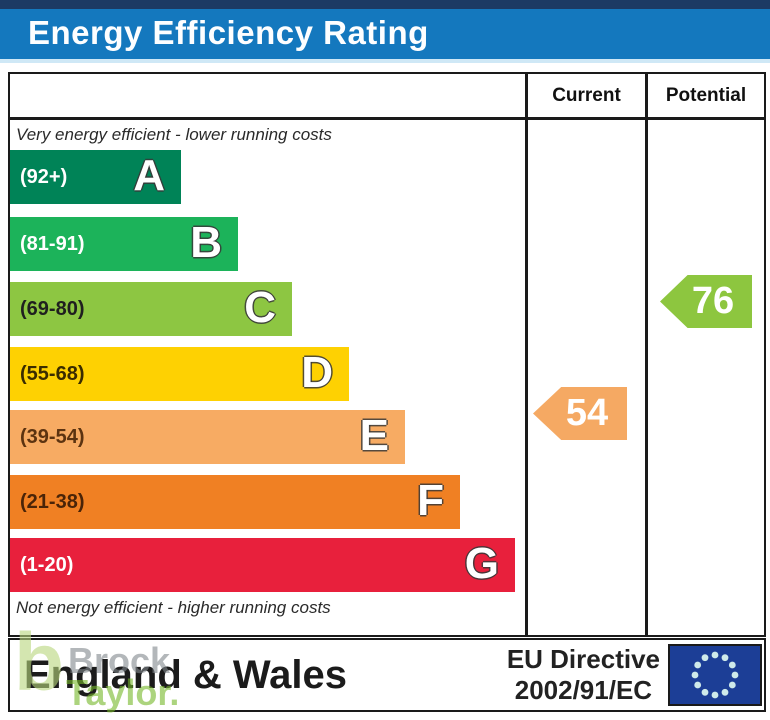 The height and width of the screenshot is (720, 770). Describe the element at coordinates (52, 502) in the screenshot. I see `band-range-label: (21-38)` at that location.